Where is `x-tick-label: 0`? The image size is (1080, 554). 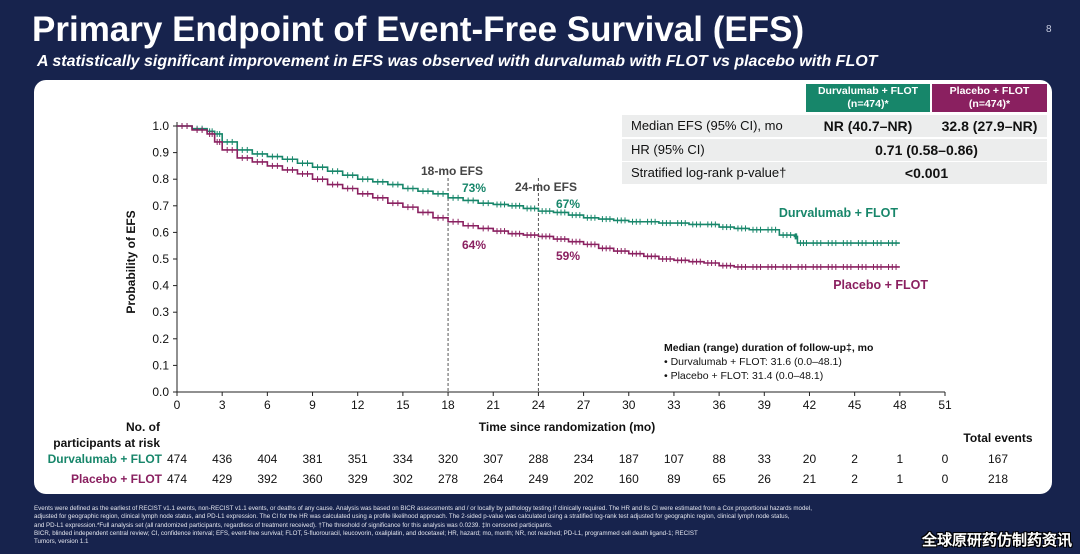
x-tick-label: 0 is located at coordinates (177, 405).